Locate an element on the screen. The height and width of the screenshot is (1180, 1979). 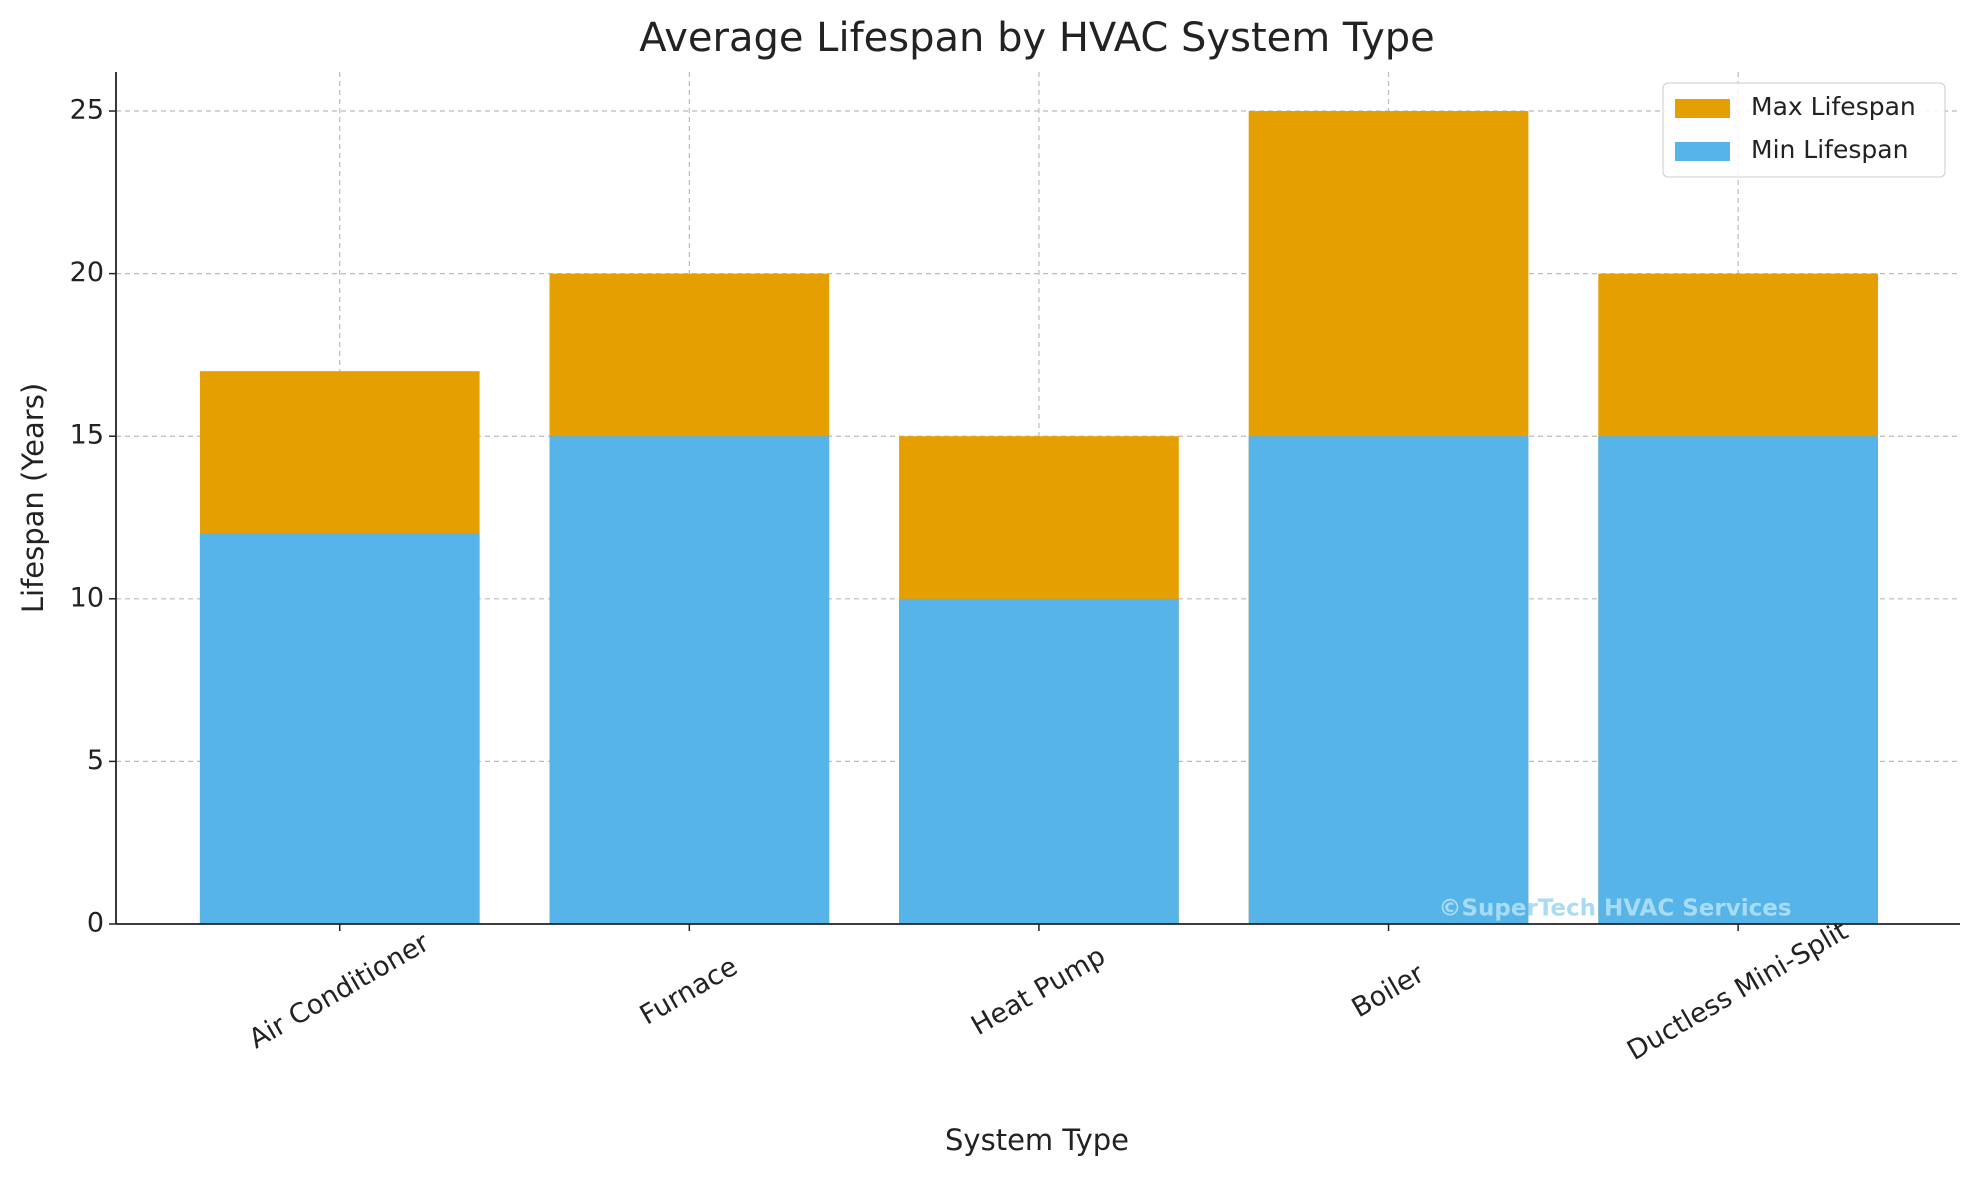
y-axis-label: Lifespan (Years) is located at coordinates (33, 498).